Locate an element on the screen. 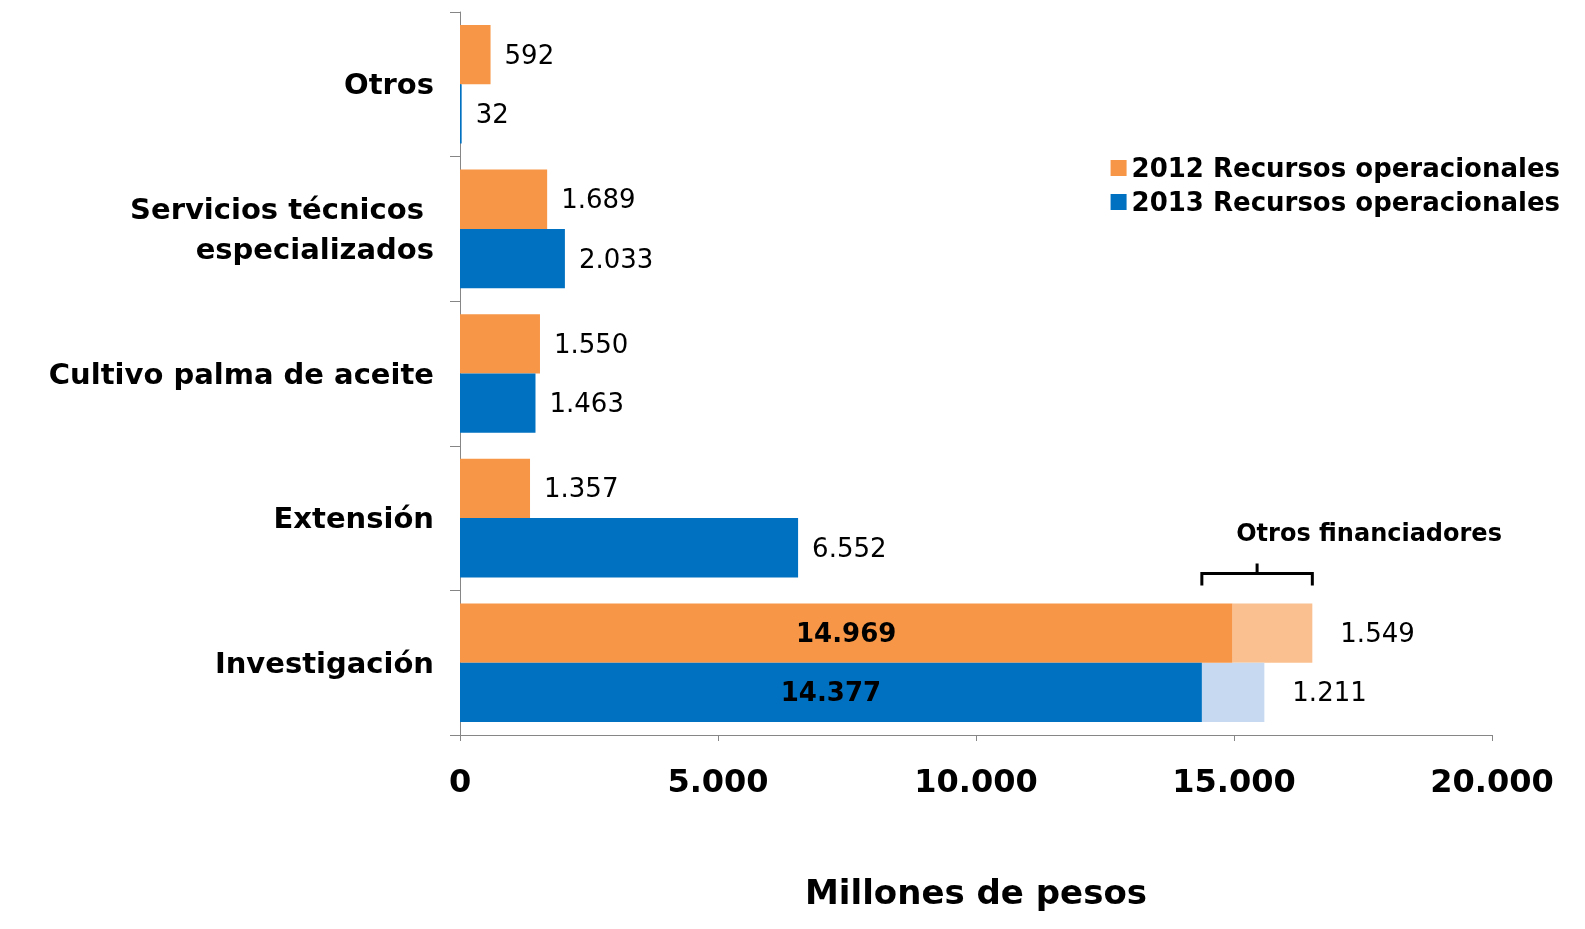 The width and height of the screenshot is (1585, 929). y-tick-label: Cultivo palma de aceite is located at coordinates (241, 373).